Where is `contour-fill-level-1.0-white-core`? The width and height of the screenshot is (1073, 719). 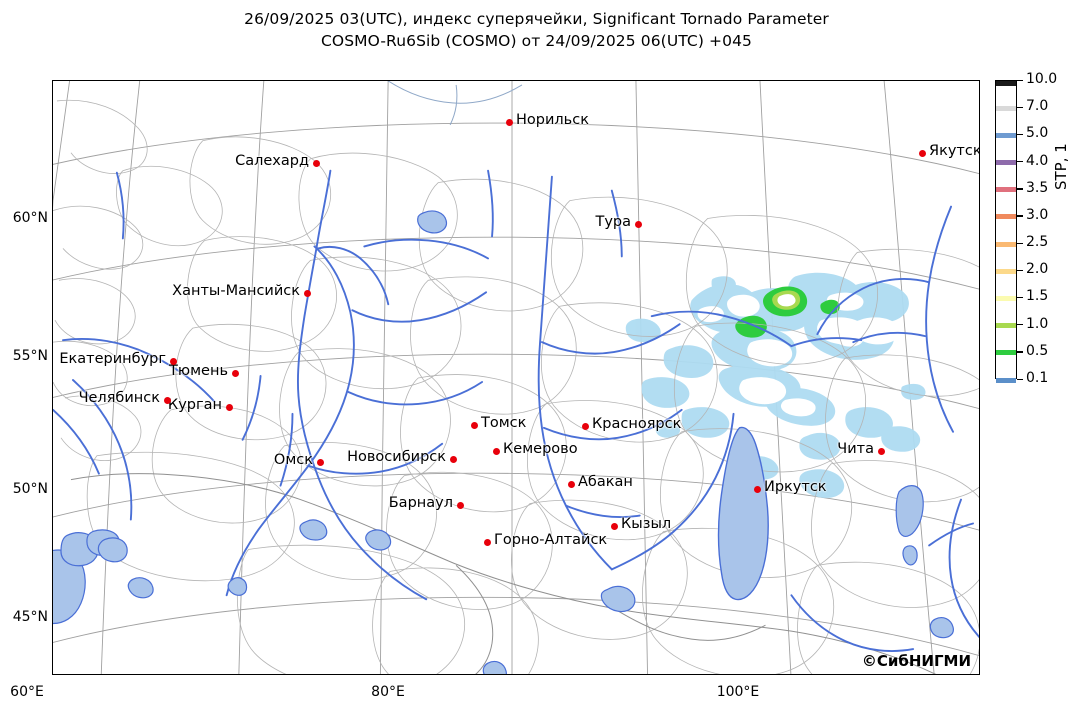
contour-fill-level-1.0-white-core is located at coordinates (786, 300).